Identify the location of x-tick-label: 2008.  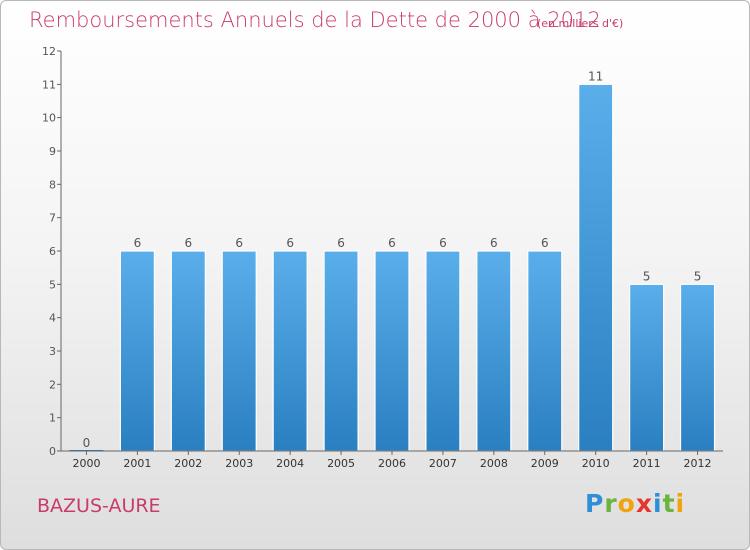
(494, 463).